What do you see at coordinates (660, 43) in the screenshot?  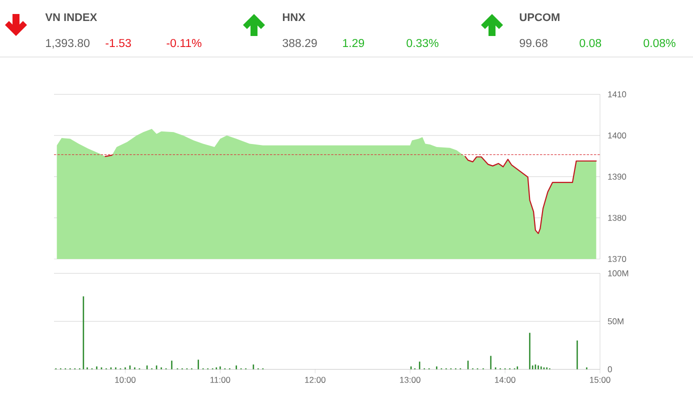 I see `text: 0.08%` at bounding box center [660, 43].